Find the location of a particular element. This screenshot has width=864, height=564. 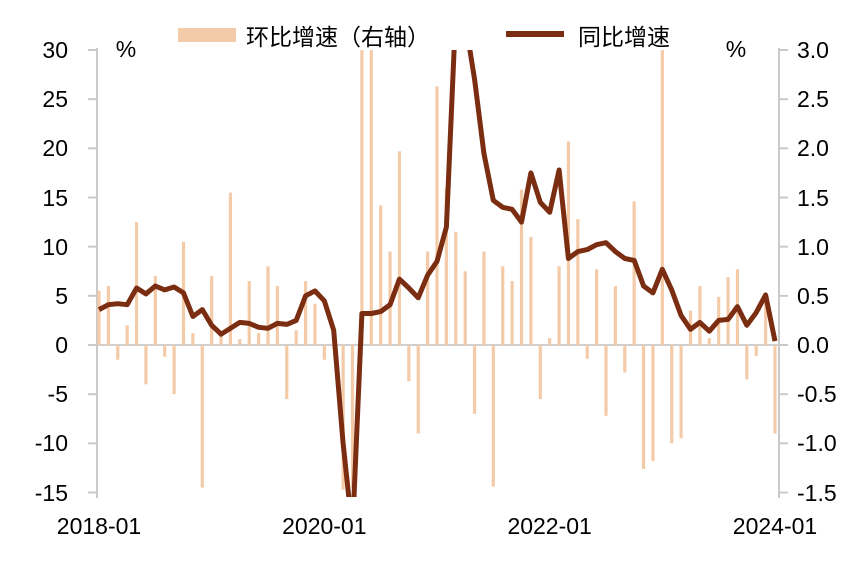

right-axis-tick-label: 3.0 is located at coordinates (813, 50).